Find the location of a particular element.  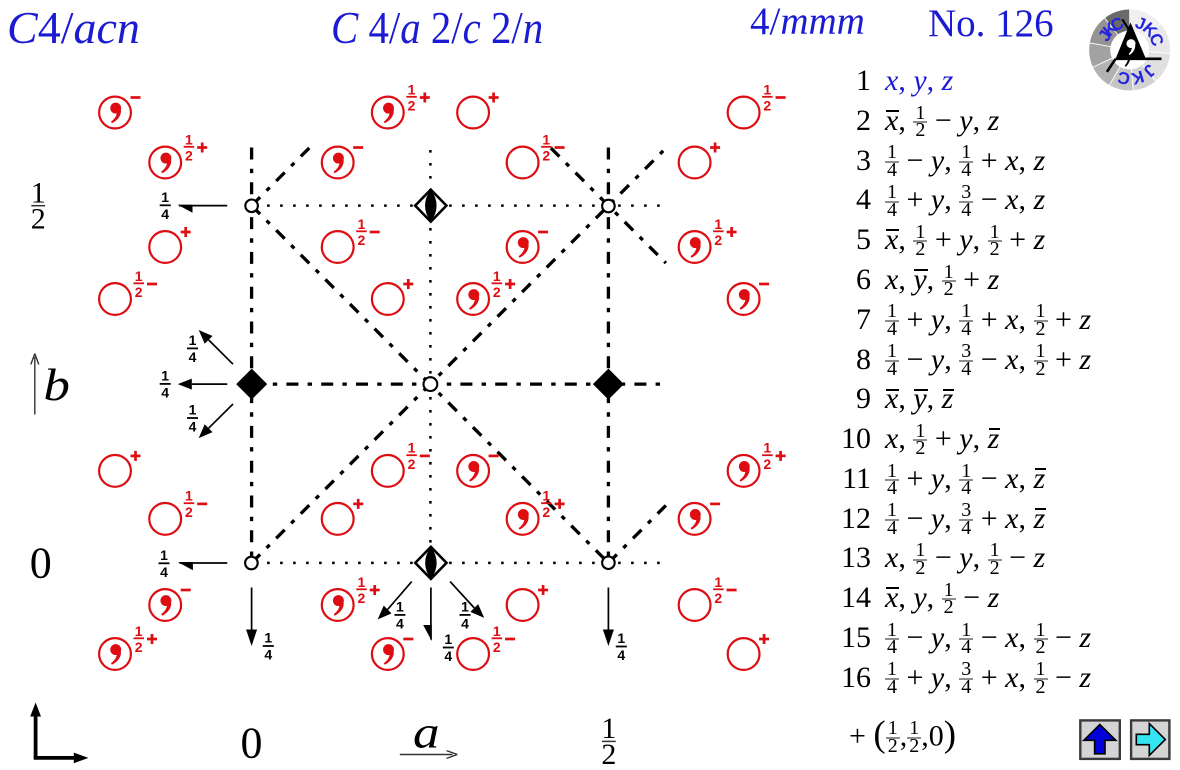

svg-text: a is located at coordinates (426, 732).